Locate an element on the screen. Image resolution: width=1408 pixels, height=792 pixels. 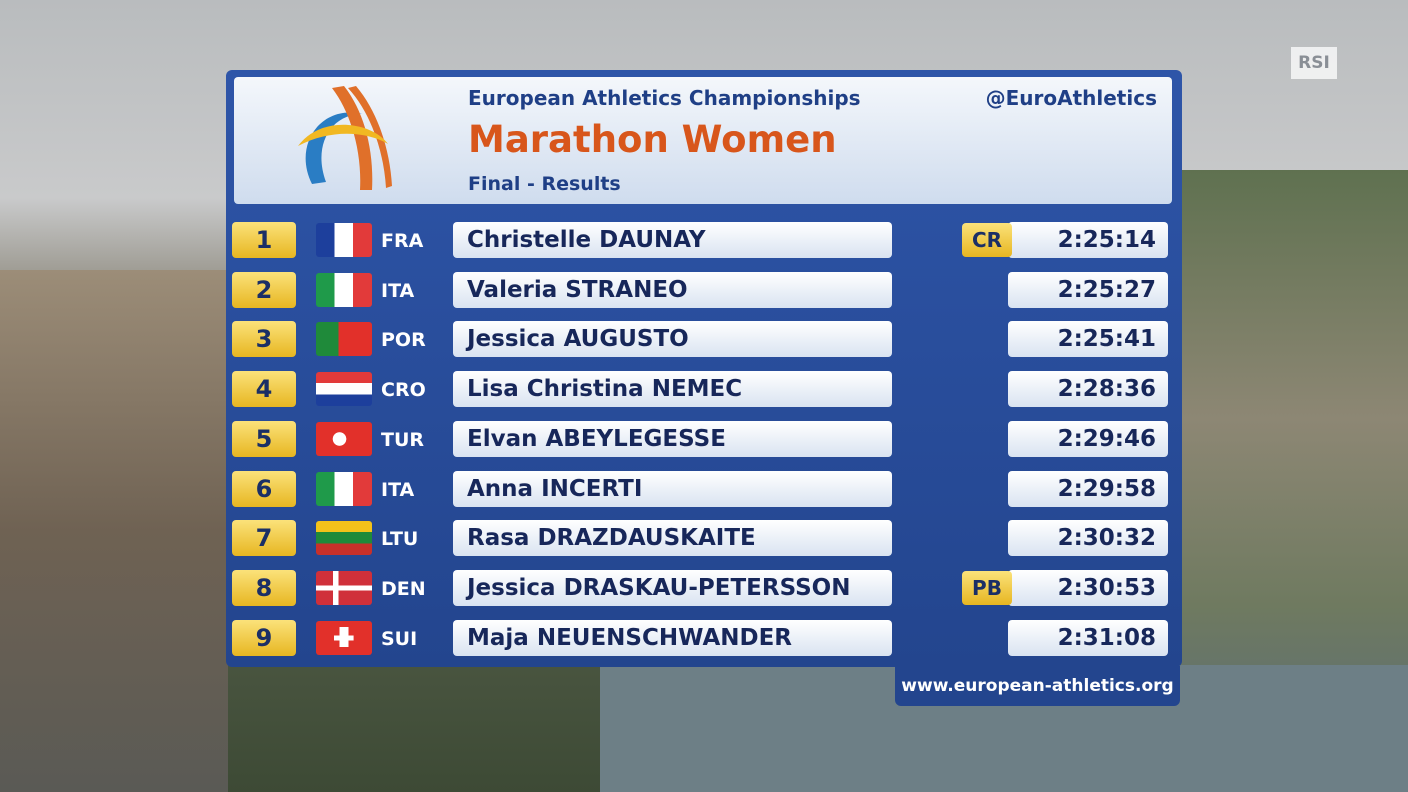
social-handle: @EuroAthletics is located at coordinates (1071, 98).